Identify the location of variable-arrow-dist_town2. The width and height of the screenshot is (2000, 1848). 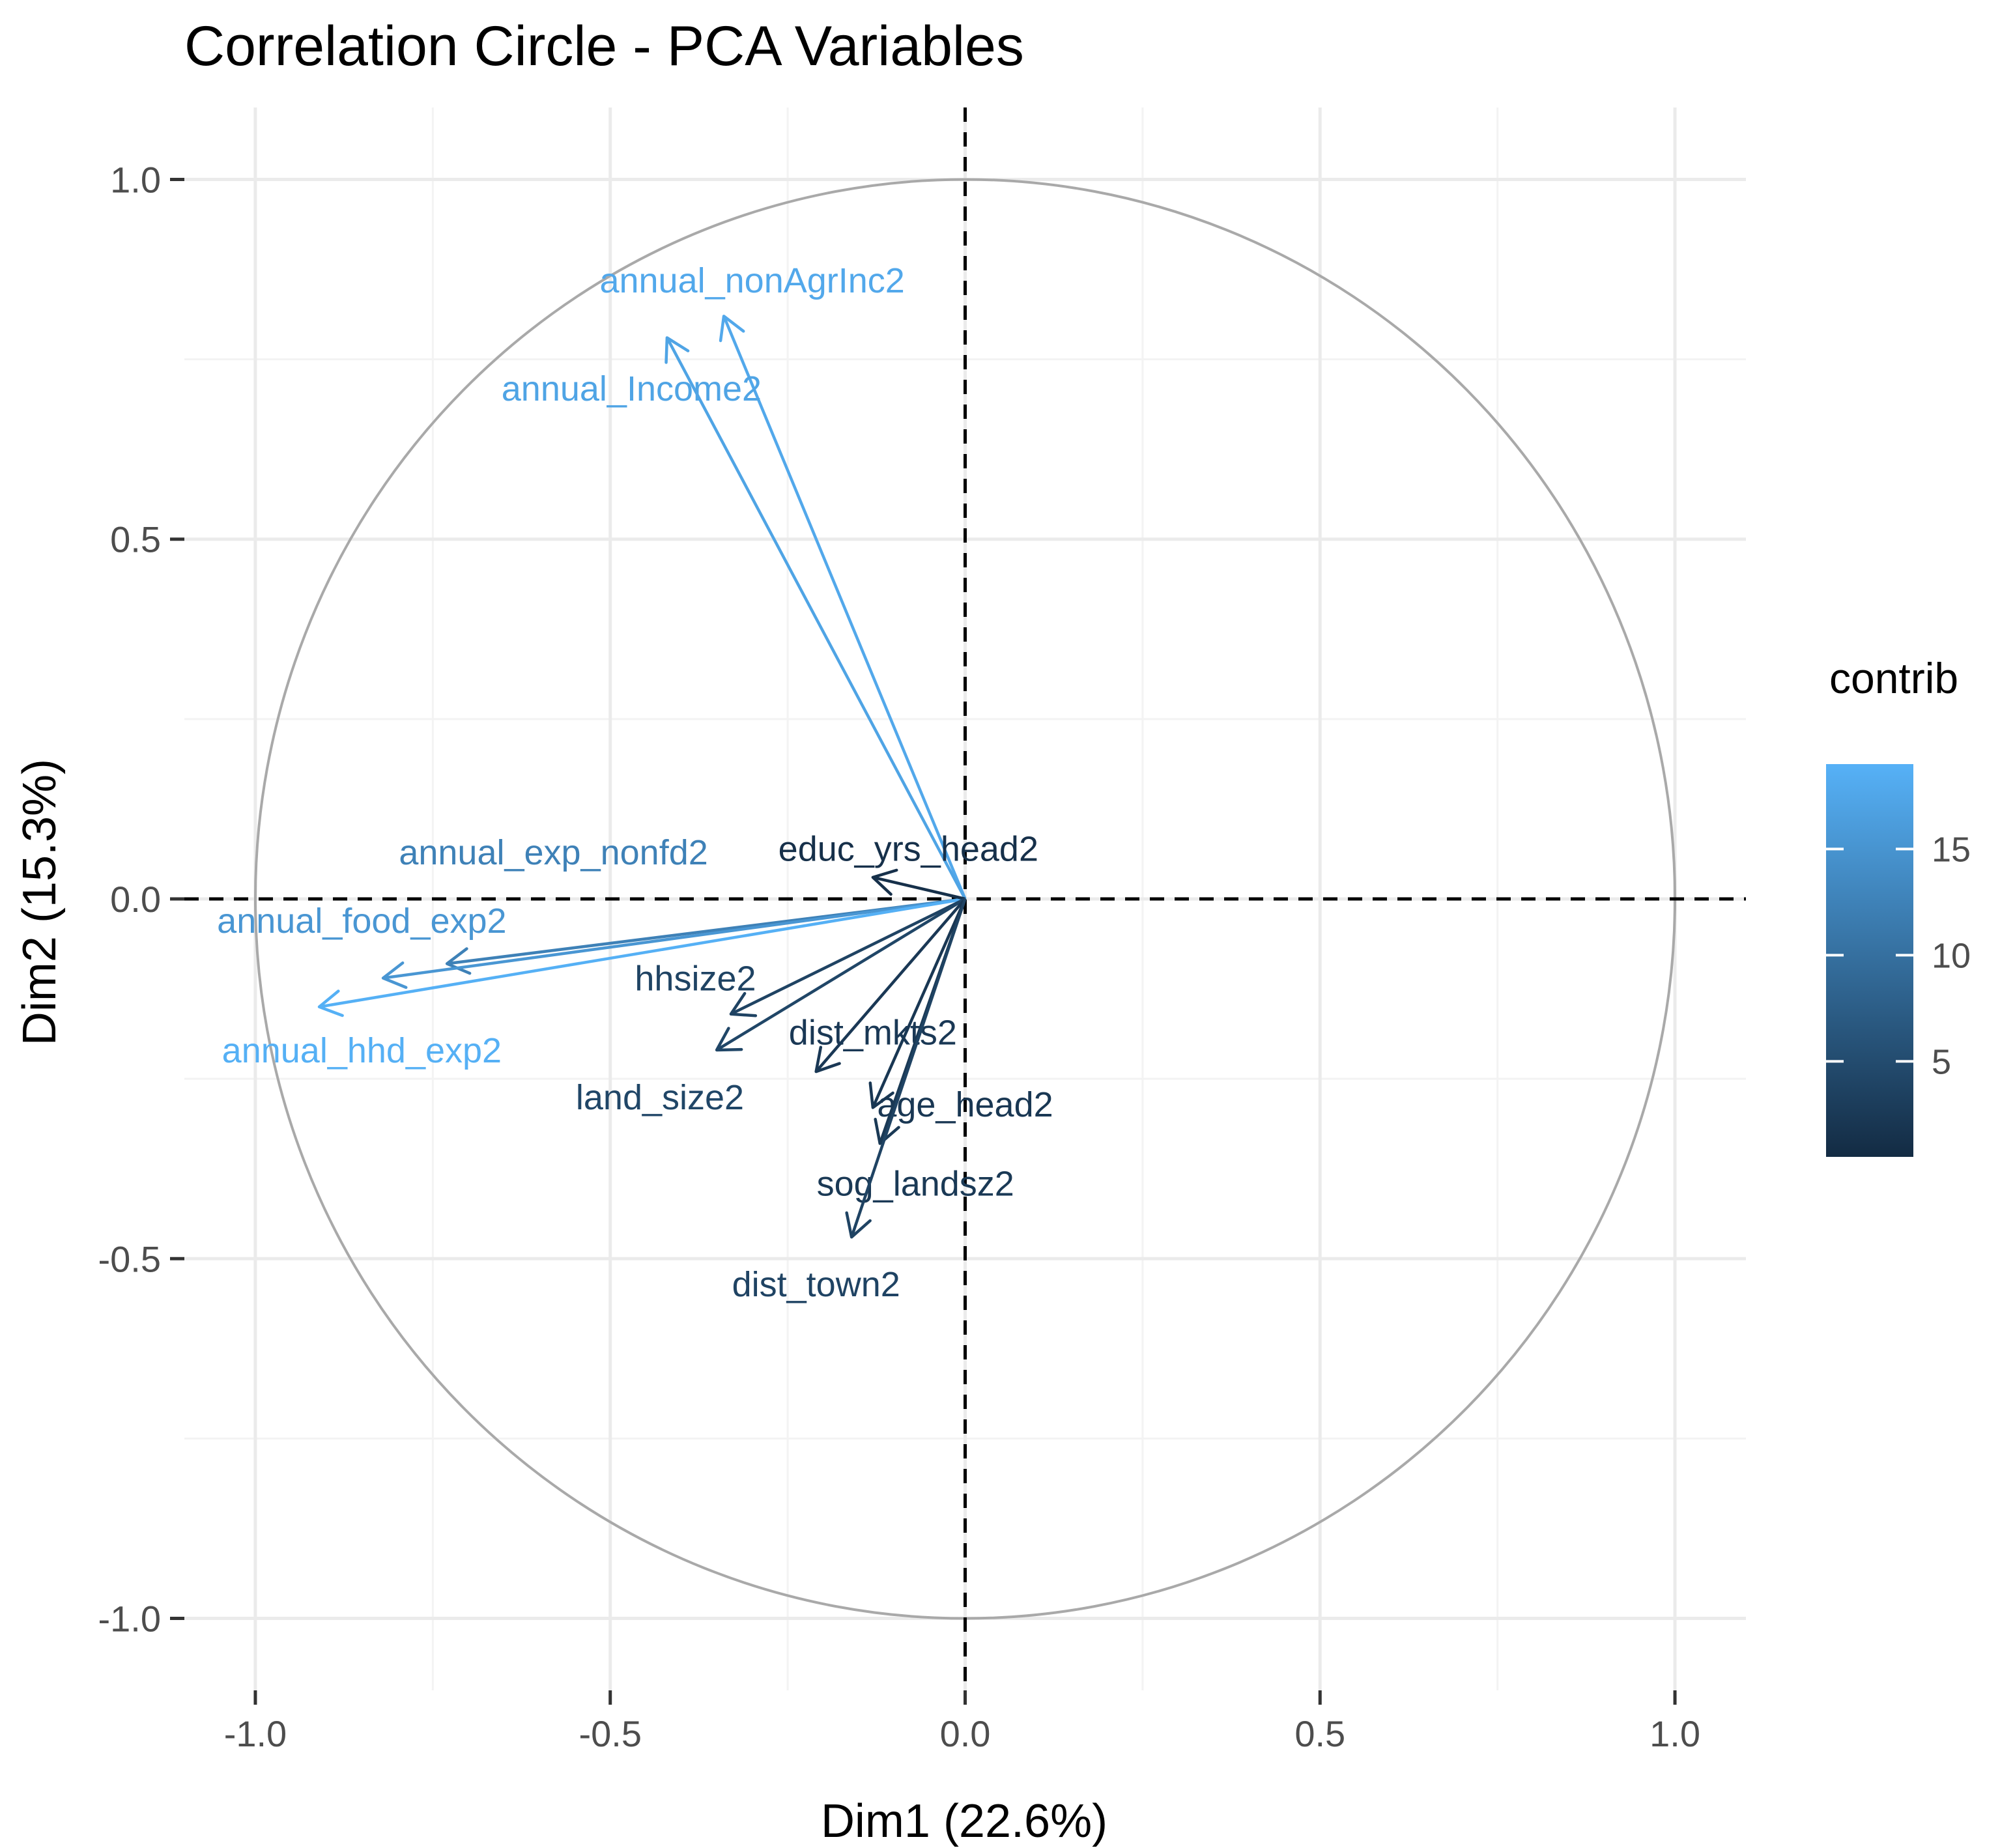
(908, 1068).